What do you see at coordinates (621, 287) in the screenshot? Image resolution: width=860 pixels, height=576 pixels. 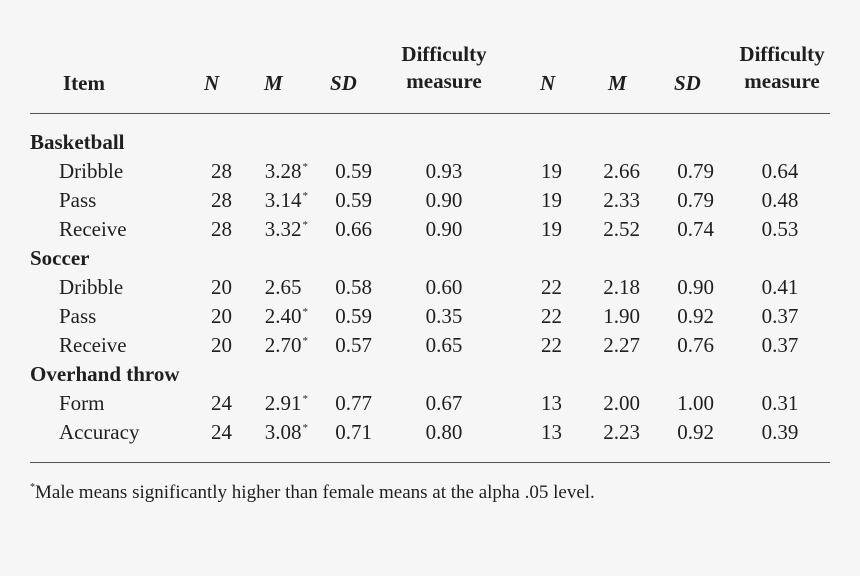 I see `cell-m-right: 2.18` at bounding box center [621, 287].